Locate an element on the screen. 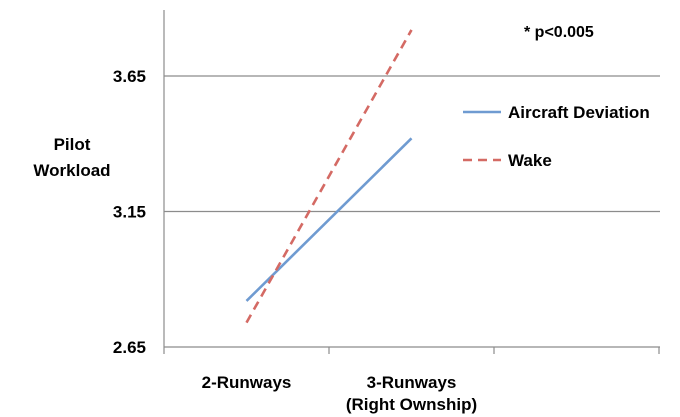 This screenshot has width=680, height=417. y-tick-label: 3.65 is located at coordinates (129, 76).